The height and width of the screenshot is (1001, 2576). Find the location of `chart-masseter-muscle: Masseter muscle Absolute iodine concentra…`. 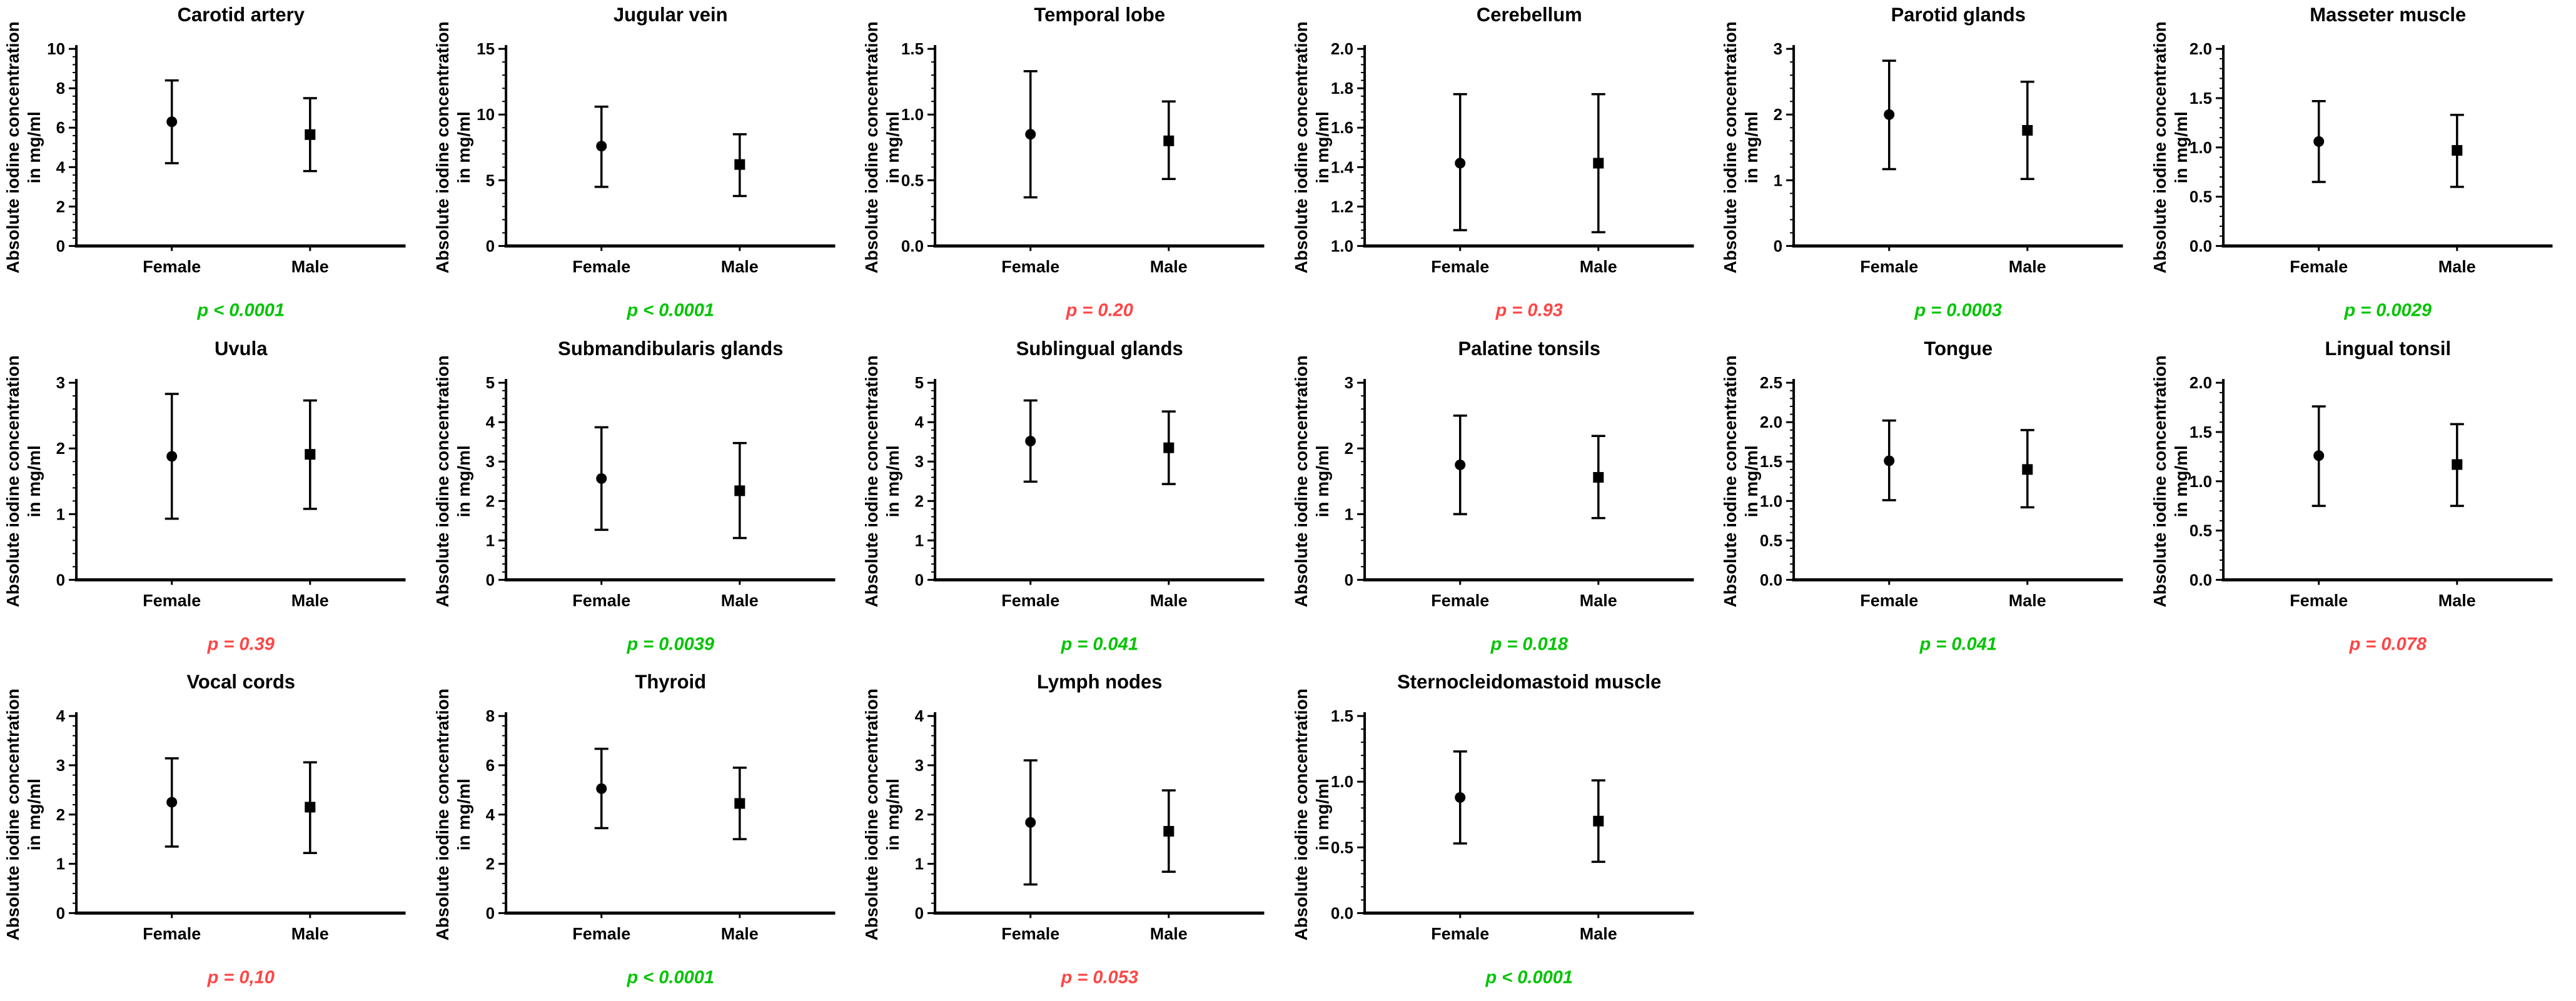

chart-masseter-muscle: Masseter muscle Absolute iodine concentra… is located at coordinates (2362, 167).